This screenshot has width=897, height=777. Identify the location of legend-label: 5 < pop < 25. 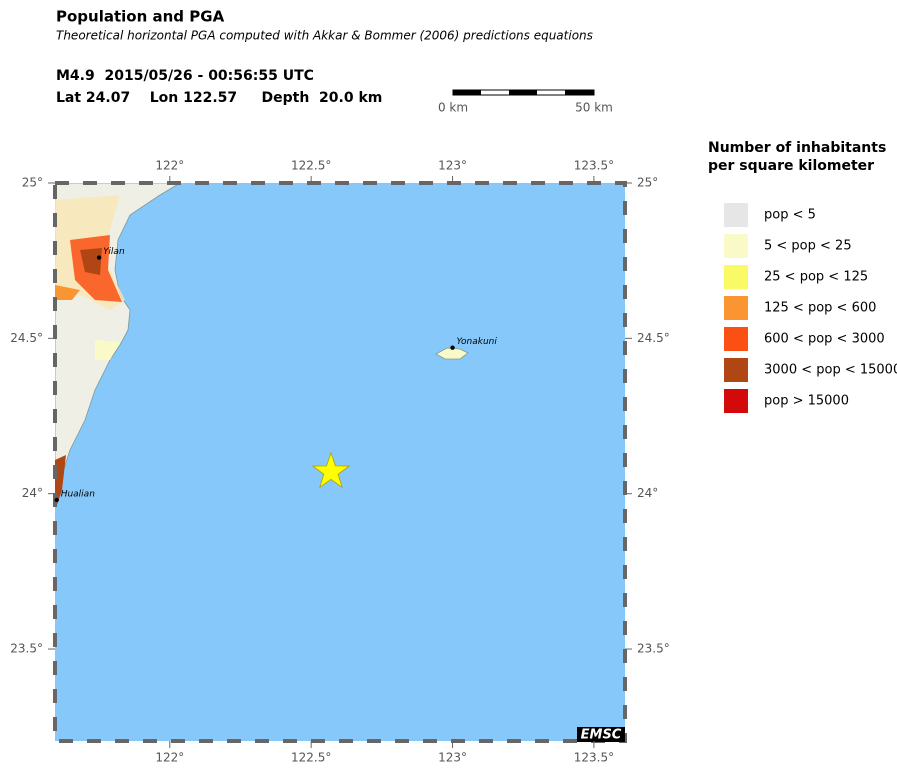
(808, 246).